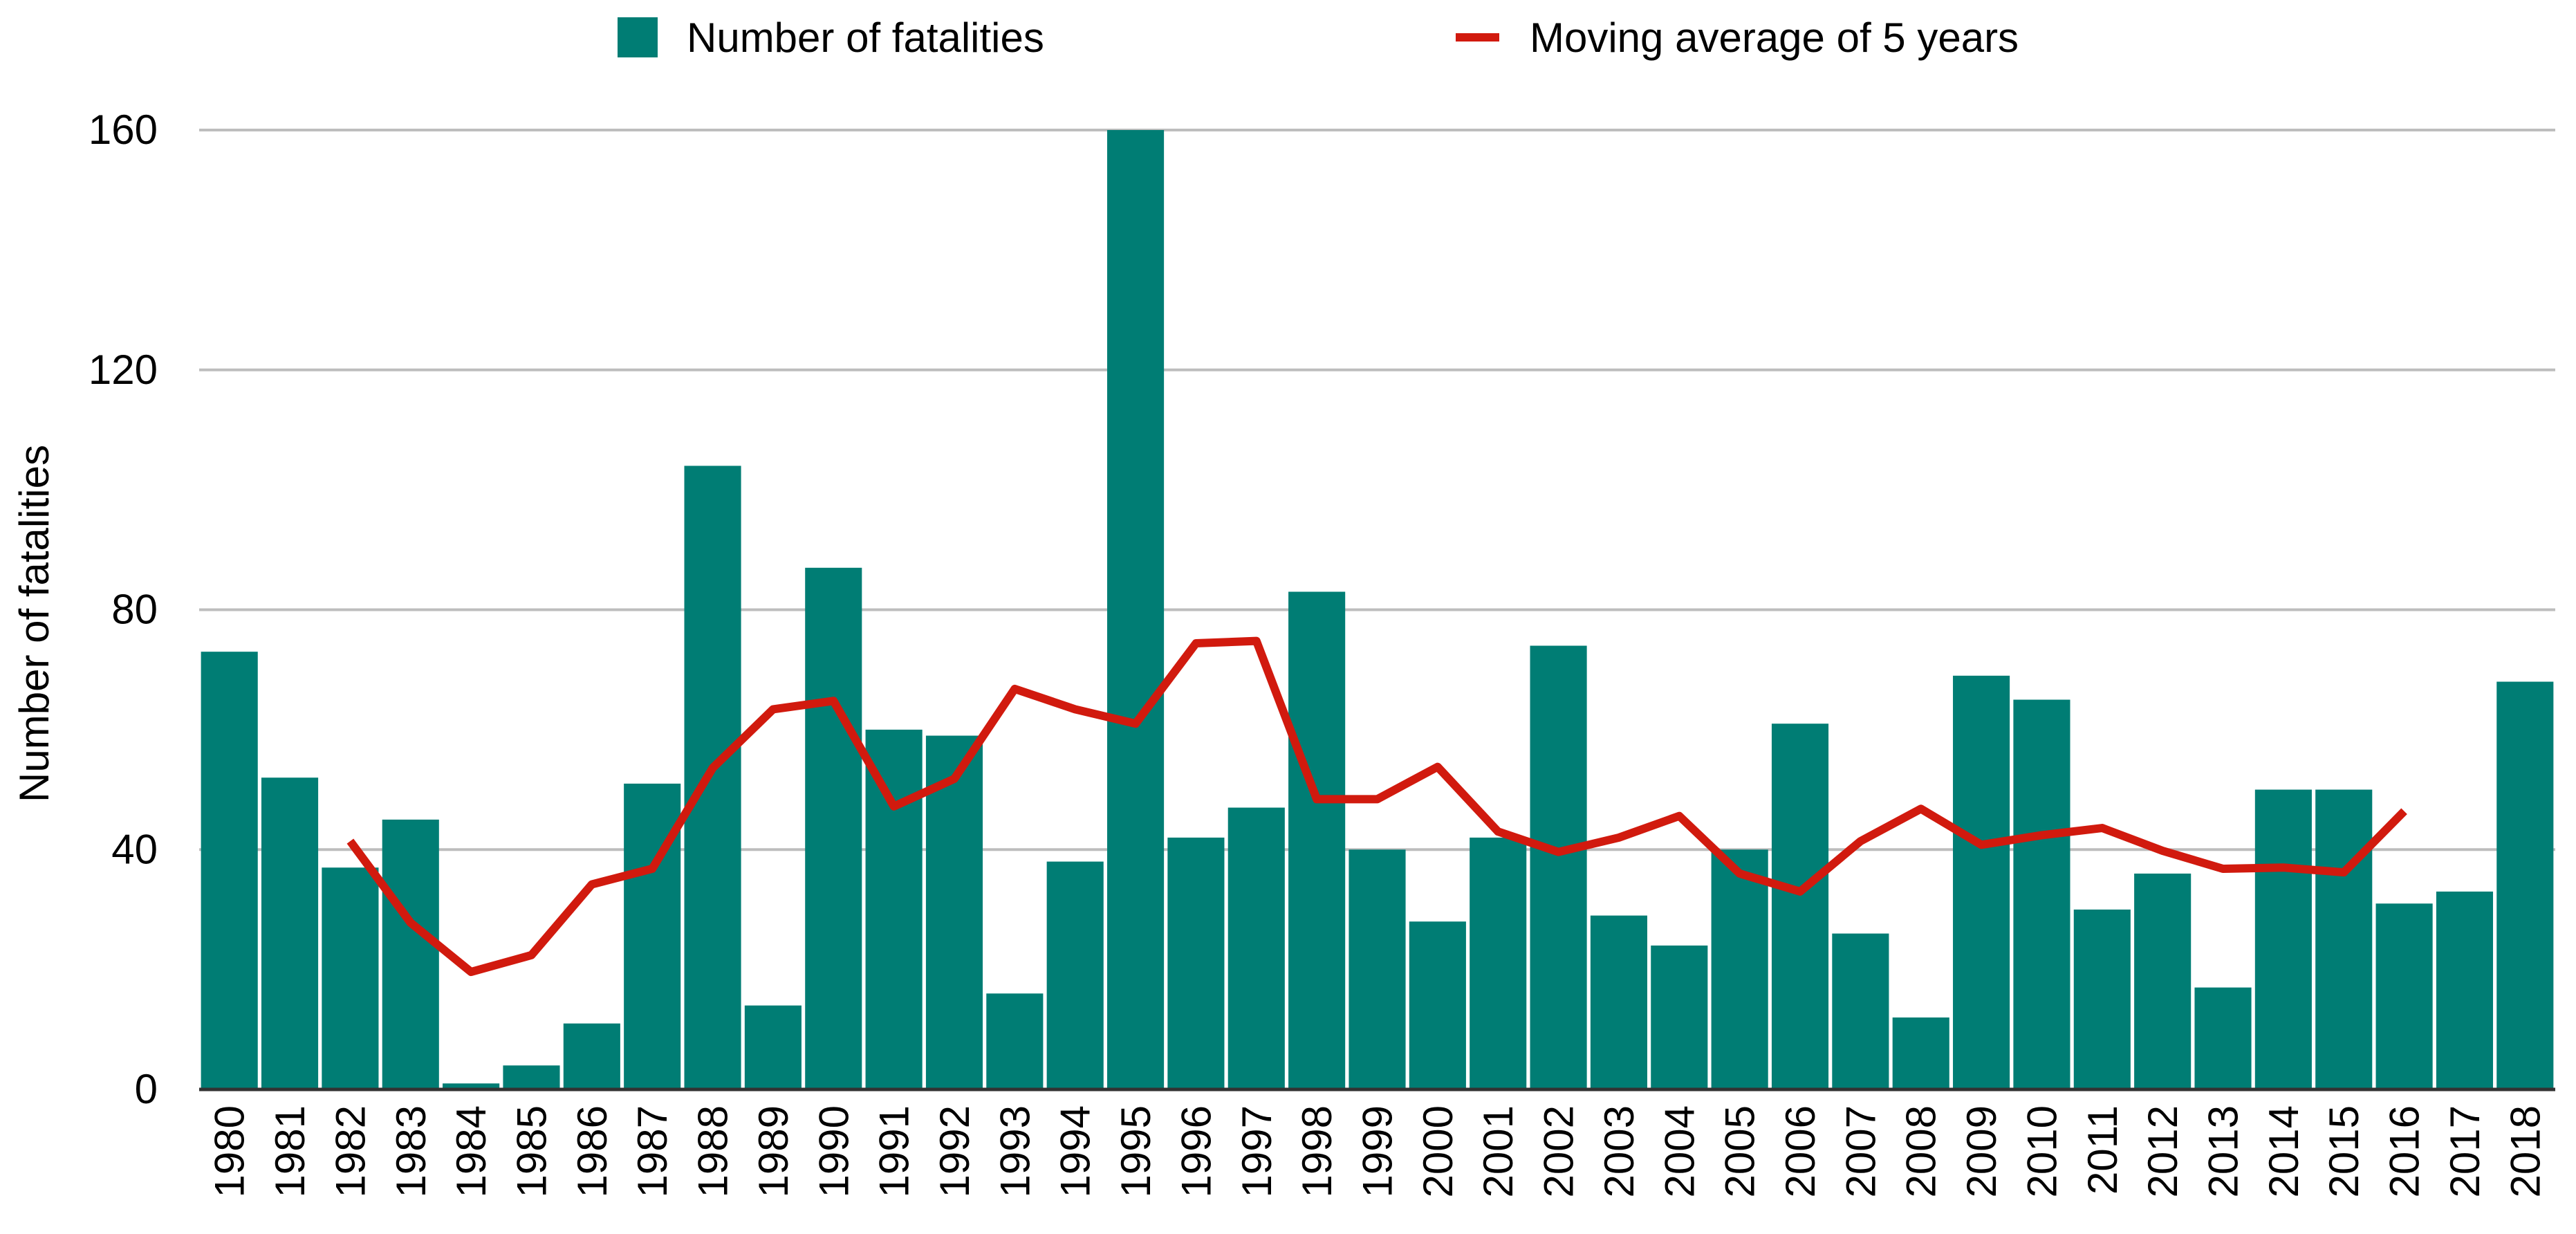 The height and width of the screenshot is (1234, 2576). Describe the element at coordinates (134, 610) in the screenshot. I see `y-tick-80: 80` at that location.